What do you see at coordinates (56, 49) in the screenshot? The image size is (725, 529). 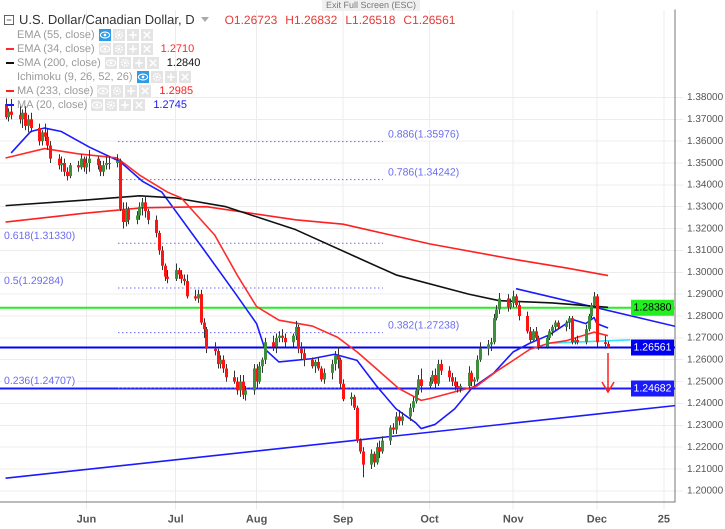 I see `legend-label: EMA (34, close)` at bounding box center [56, 49].